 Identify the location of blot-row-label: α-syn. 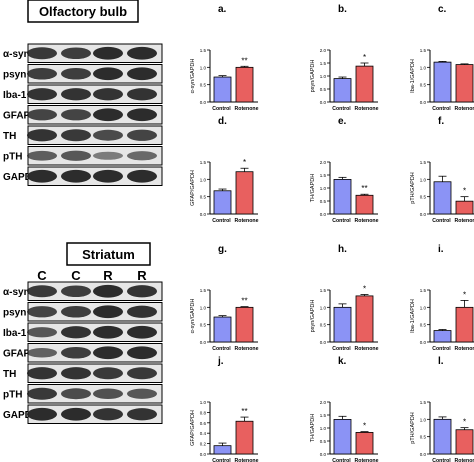
(16, 54).